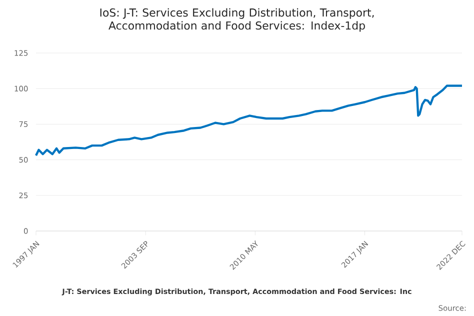 The height and width of the screenshot is (316, 474). Describe the element at coordinates (237, 20) in the screenshot. I see `chart-title: IoS: J-T: Services Excluding Distribution, Transport, Accommodation and Food Services: Index-1dp` at that location.